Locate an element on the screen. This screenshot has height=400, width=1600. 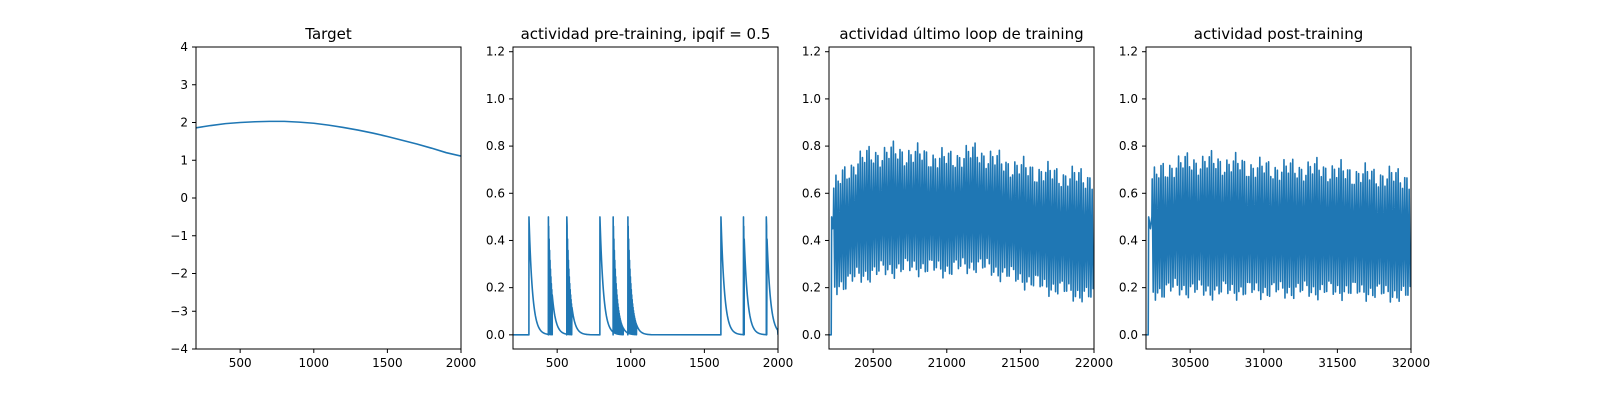
y-tick-label: −3 is located at coordinates (179, 311).